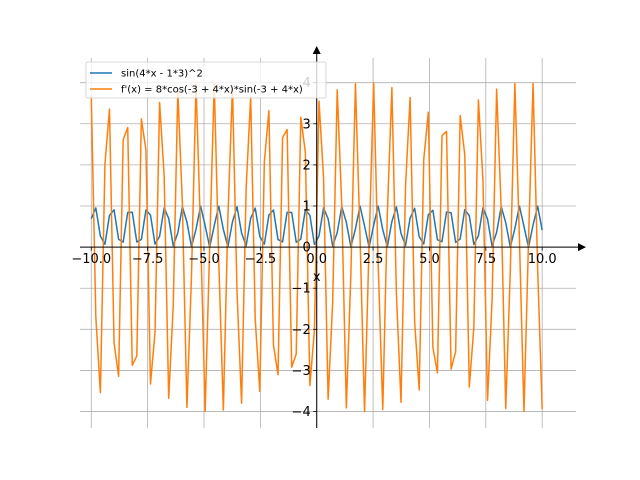  What do you see at coordinates (306, 207) in the screenshot?
I see `y-tick-label: 1` at bounding box center [306, 207].